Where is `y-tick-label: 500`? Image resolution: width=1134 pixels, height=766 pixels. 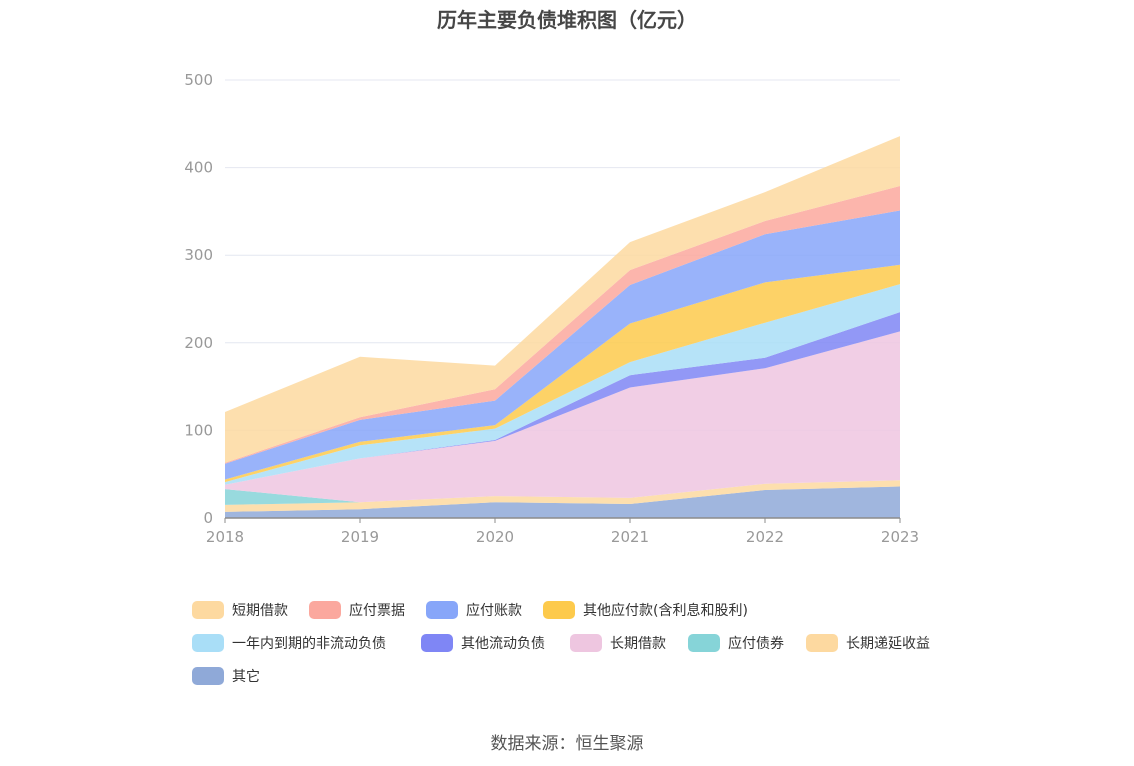
y-tick-label: 500 is located at coordinates (198, 80).